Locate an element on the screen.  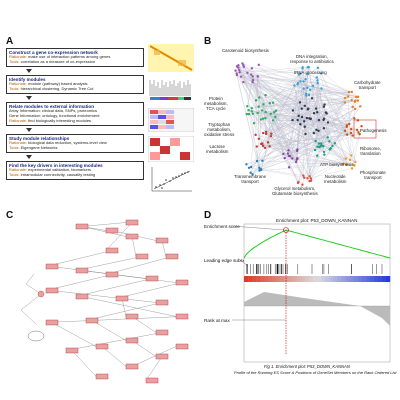
step-title: Relate modules to external information is located at coordinates (52, 106).